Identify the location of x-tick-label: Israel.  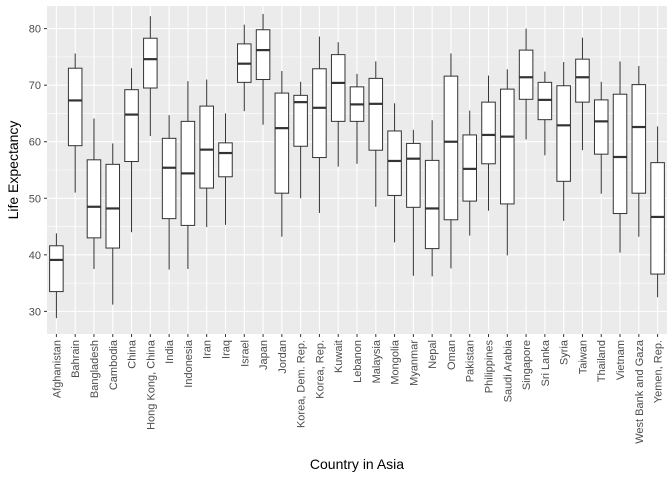
(245, 353).